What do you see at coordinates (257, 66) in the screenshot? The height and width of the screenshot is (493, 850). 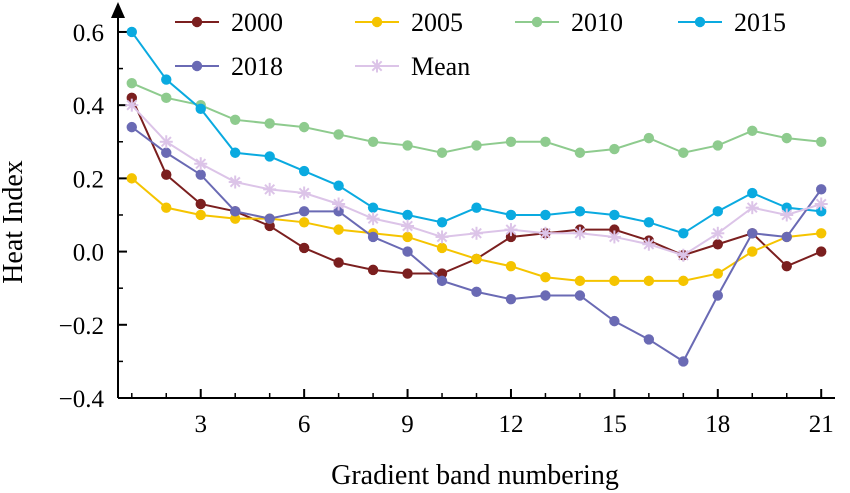 I see `legend-label: 2018` at bounding box center [257, 66].